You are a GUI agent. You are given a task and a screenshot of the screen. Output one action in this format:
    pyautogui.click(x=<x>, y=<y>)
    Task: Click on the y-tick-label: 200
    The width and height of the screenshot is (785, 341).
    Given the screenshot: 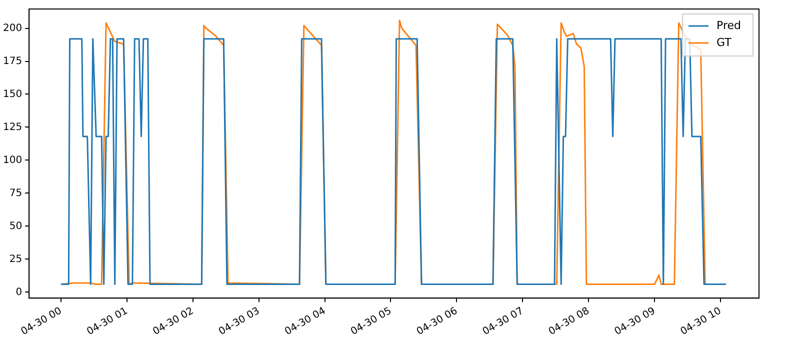 What is the action you would take?
    pyautogui.click(x=12, y=28)
    